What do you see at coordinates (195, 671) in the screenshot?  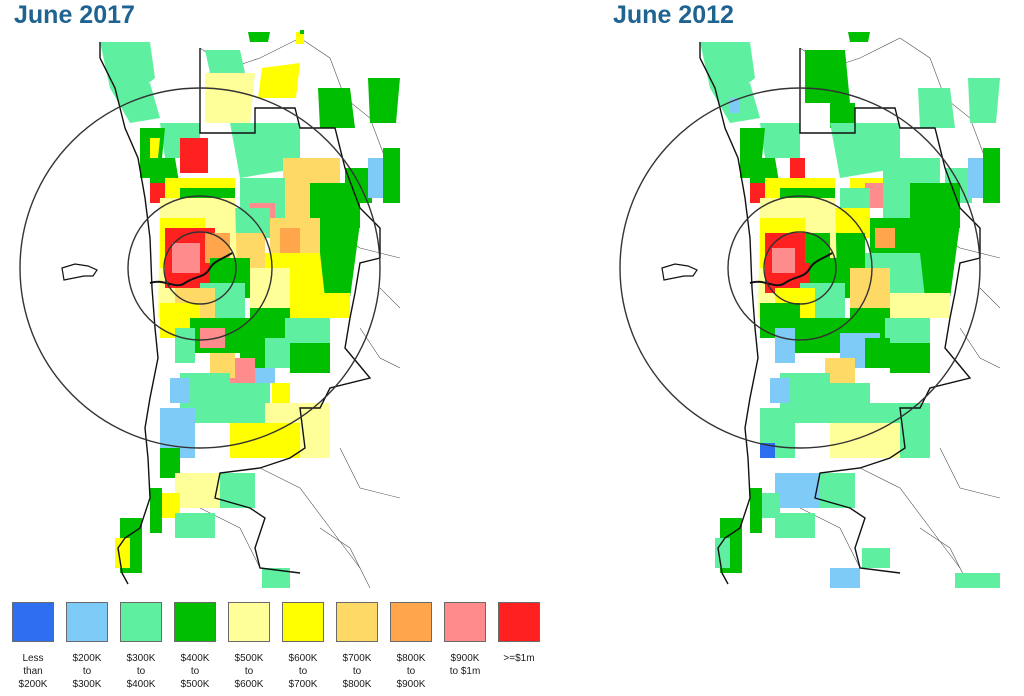 I see `legend-label: $400K to $500K` at bounding box center [195, 671].